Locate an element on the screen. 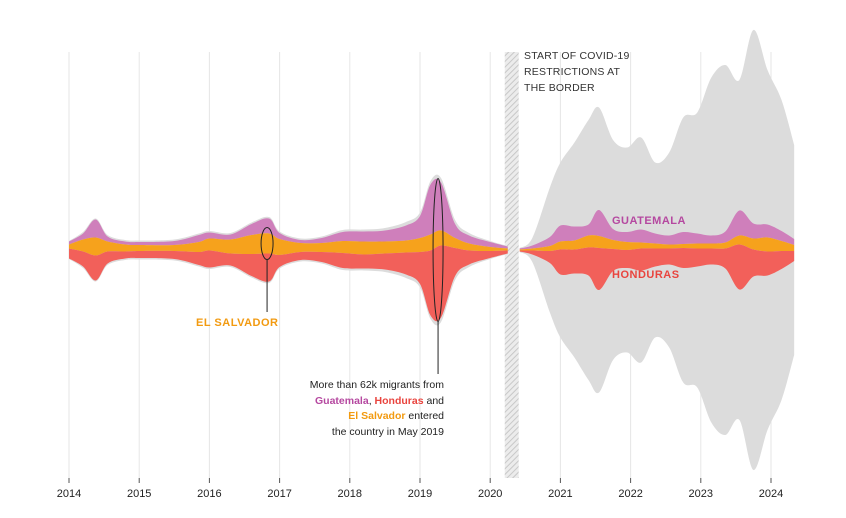 This screenshot has width=846, height=518. el-salvador-area-post is located at coordinates (657, 243).